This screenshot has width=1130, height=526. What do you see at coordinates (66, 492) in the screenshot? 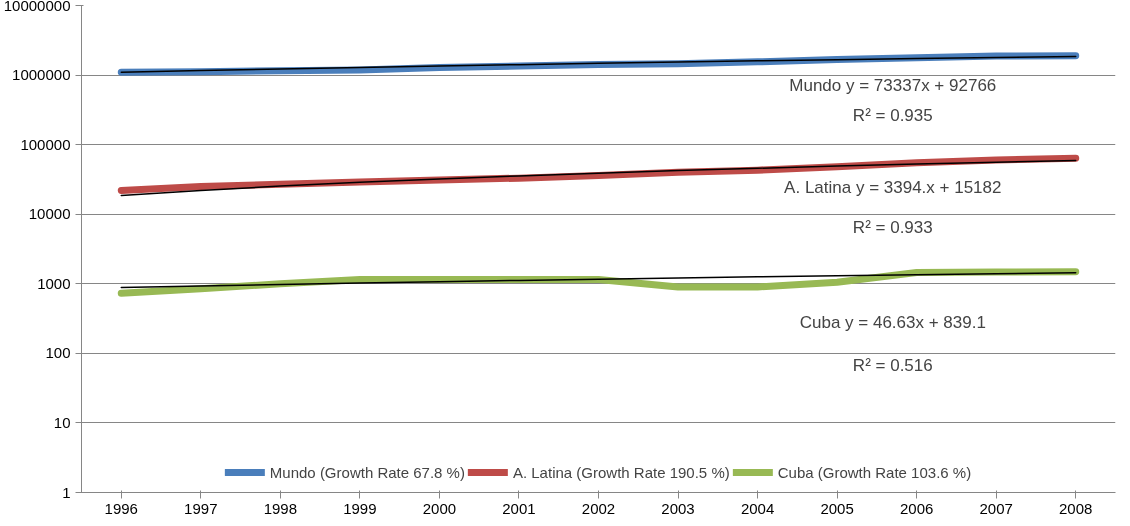
I see `y-tick-label: 1` at bounding box center [66, 492].